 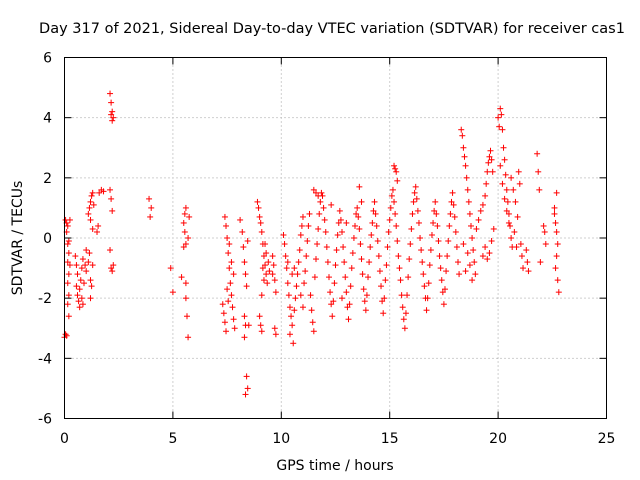 What do you see at coordinates (390, 439) in the screenshot?
I see `x-tick-label: 15` at bounding box center [390, 439].